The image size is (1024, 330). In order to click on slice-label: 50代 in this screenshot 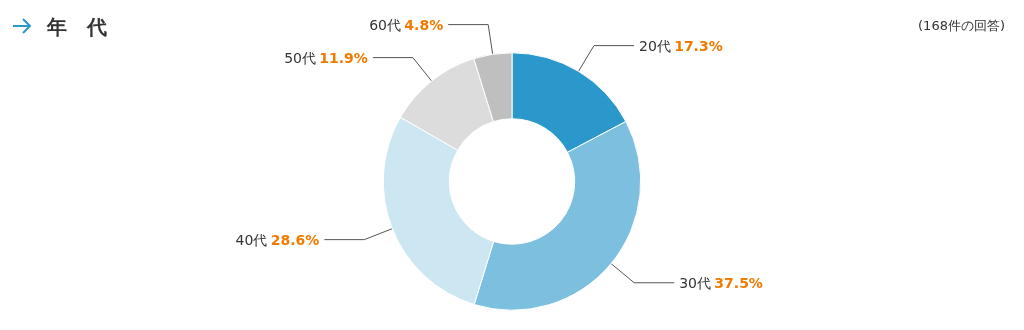, I will do `click(300, 57)`.